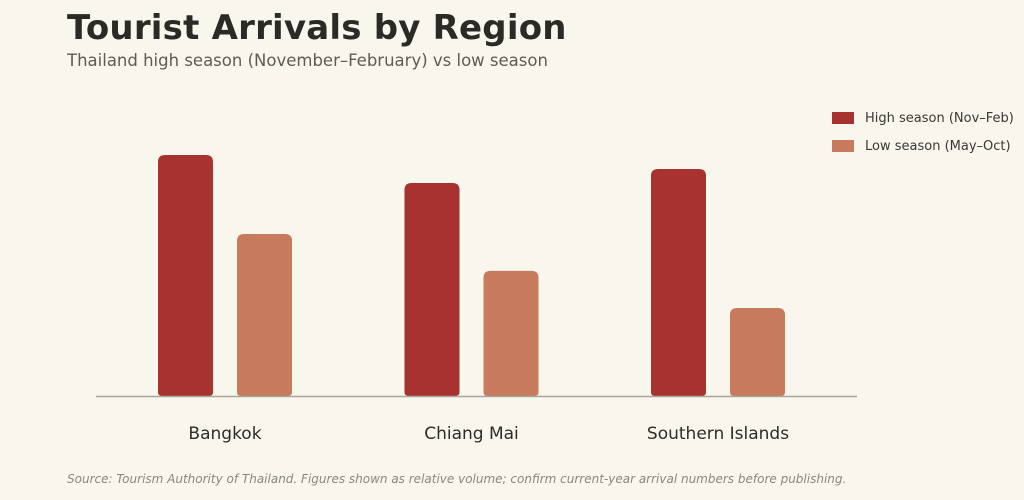 This screenshot has height=500, width=1024. What do you see at coordinates (757, 352) in the screenshot?
I see `bar-low-southern-islands` at bounding box center [757, 352].